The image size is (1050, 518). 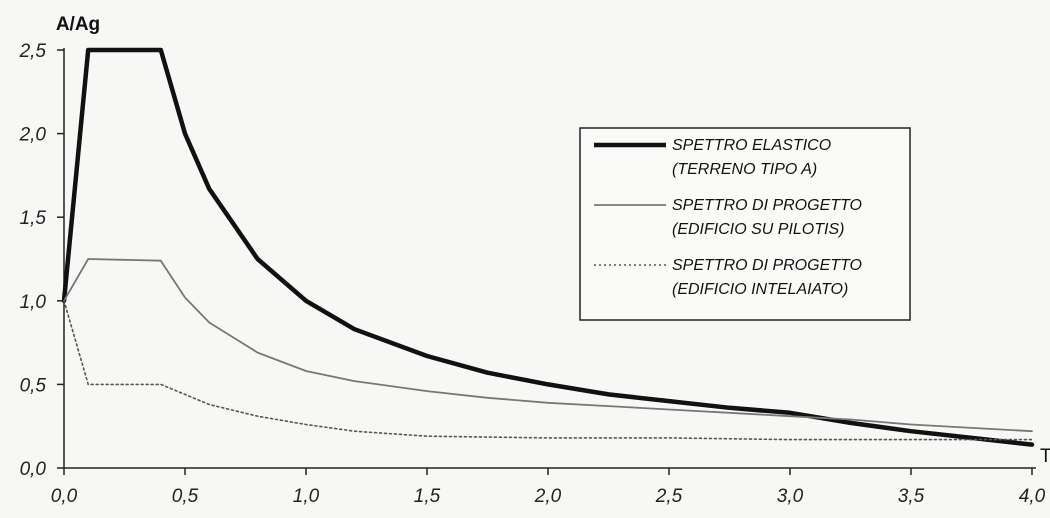 I want to click on legend-label-3: (EDIFICIO INTELAIATO), so click(x=760, y=289).